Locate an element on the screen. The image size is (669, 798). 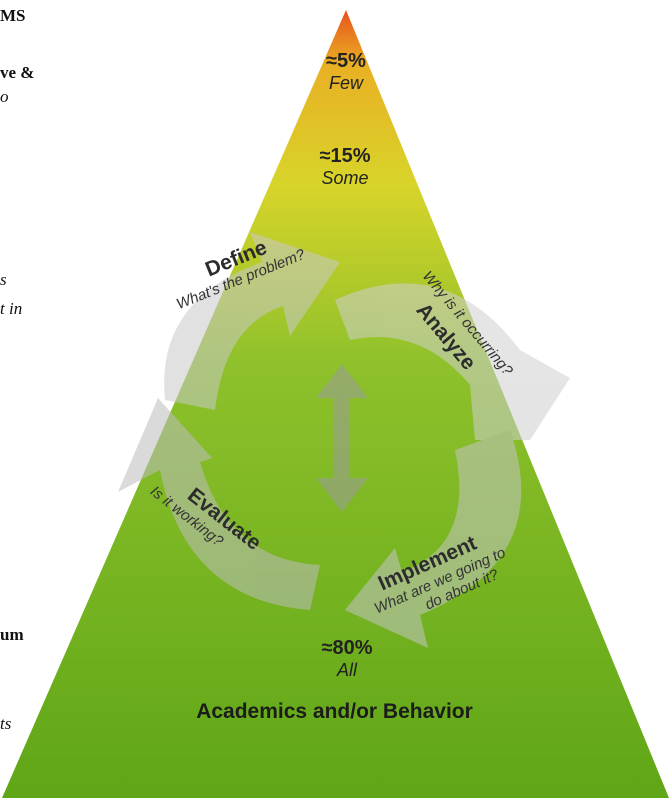
clipped-text-5: t in is located at coordinates (11, 308).